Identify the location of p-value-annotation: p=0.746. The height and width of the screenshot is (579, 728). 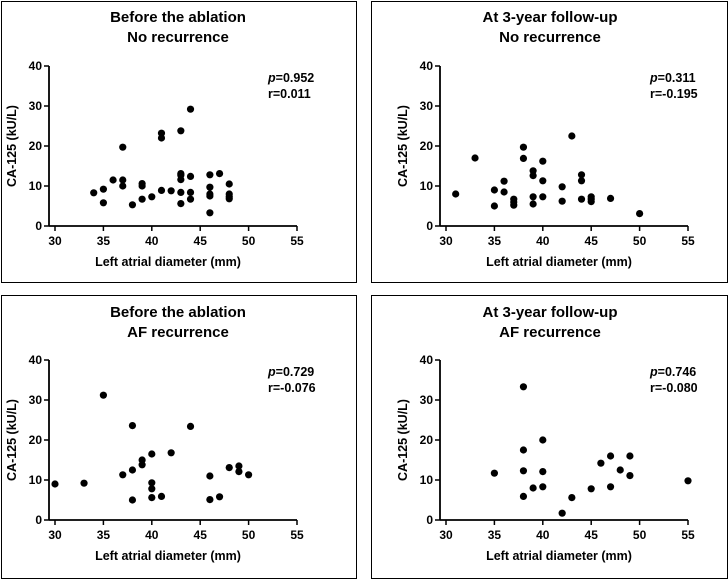
(672, 372).